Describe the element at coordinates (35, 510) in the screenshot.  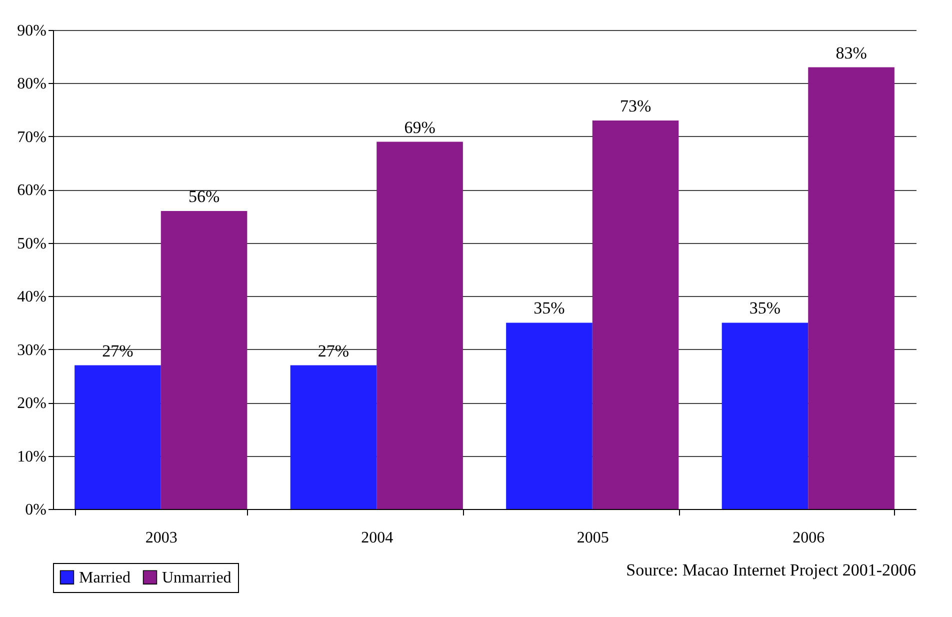
I see `y-tick-label: 0%` at that location.